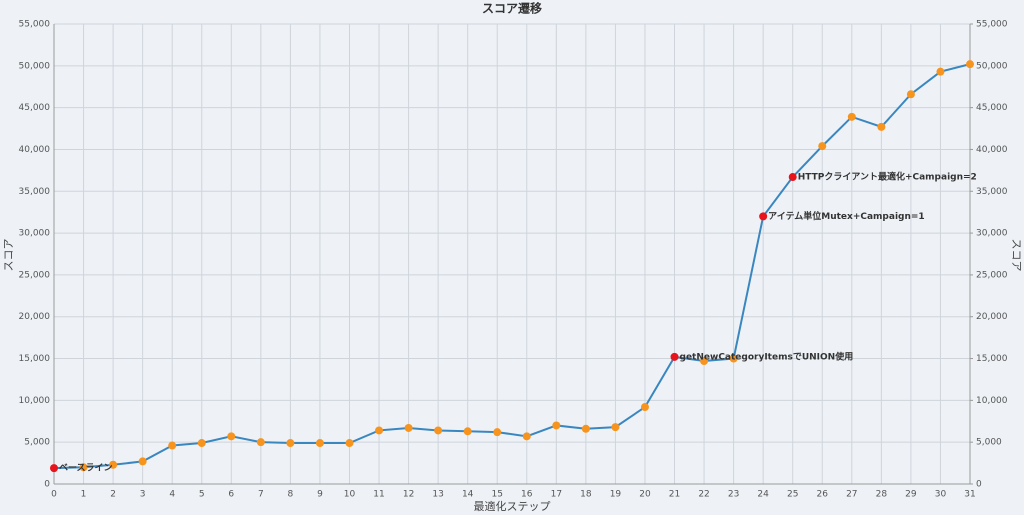 The image size is (1024, 515). What do you see at coordinates (992, 359) in the screenshot?
I see `y2-tick-label: 15,000` at bounding box center [992, 359].